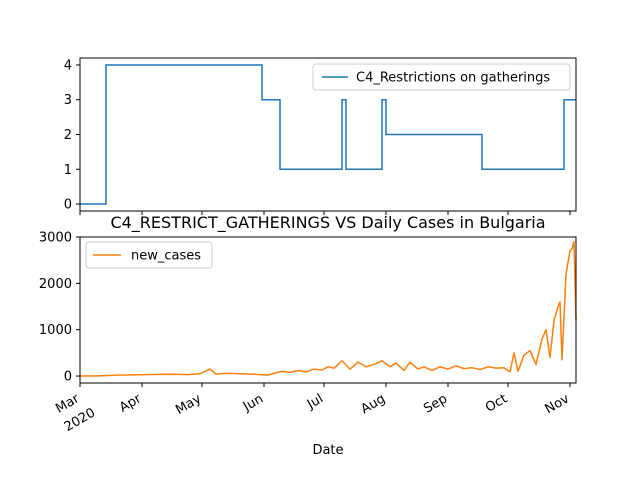 The image size is (640, 480). What do you see at coordinates (55, 330) in the screenshot?
I see `cases-y-tick-label: 1000` at bounding box center [55, 330].